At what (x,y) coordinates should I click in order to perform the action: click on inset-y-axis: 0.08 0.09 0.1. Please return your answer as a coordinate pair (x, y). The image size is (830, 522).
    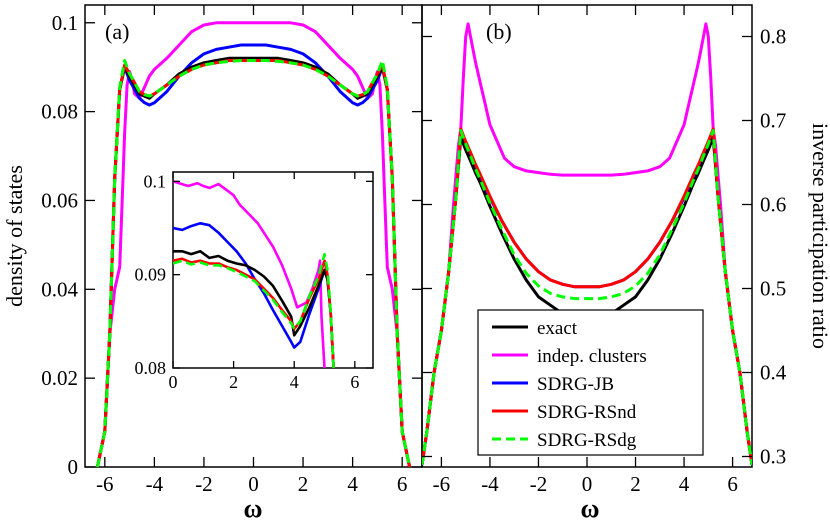
    Looking at the image, I should click on (254, 274).